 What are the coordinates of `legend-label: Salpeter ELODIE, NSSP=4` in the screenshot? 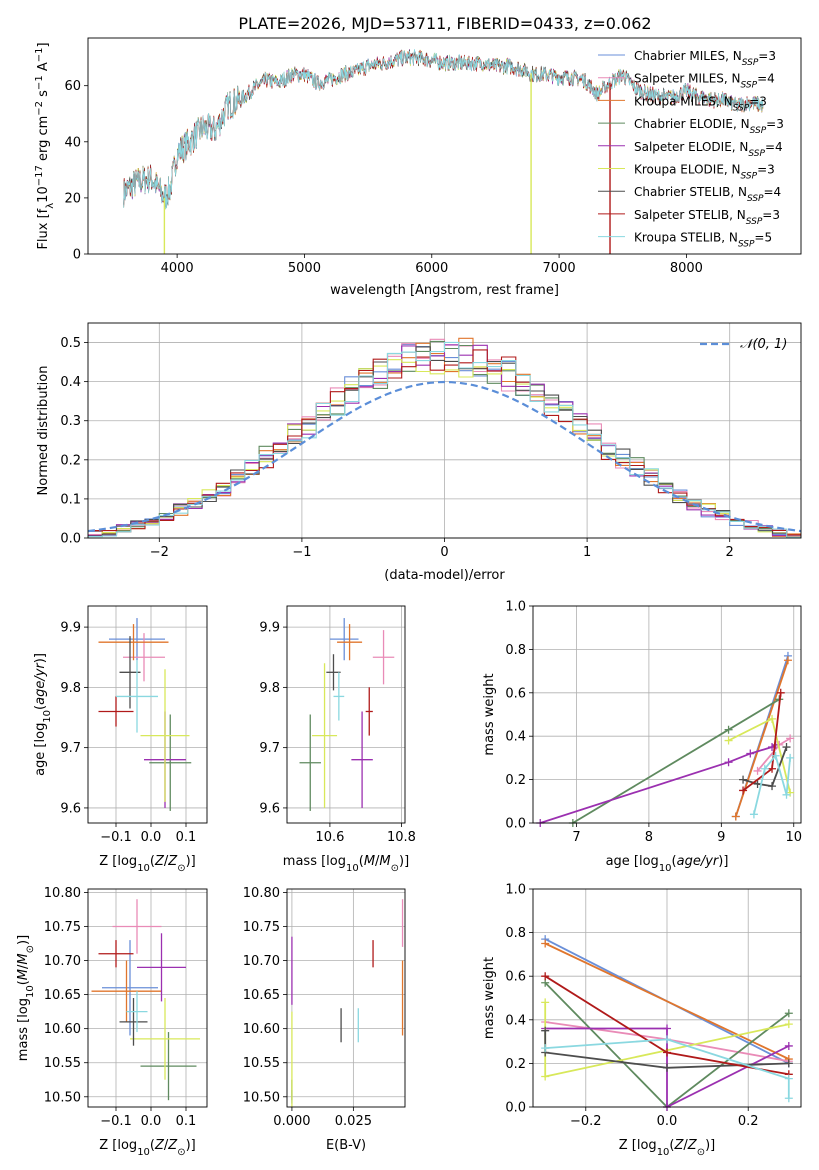 It's located at (708, 149).